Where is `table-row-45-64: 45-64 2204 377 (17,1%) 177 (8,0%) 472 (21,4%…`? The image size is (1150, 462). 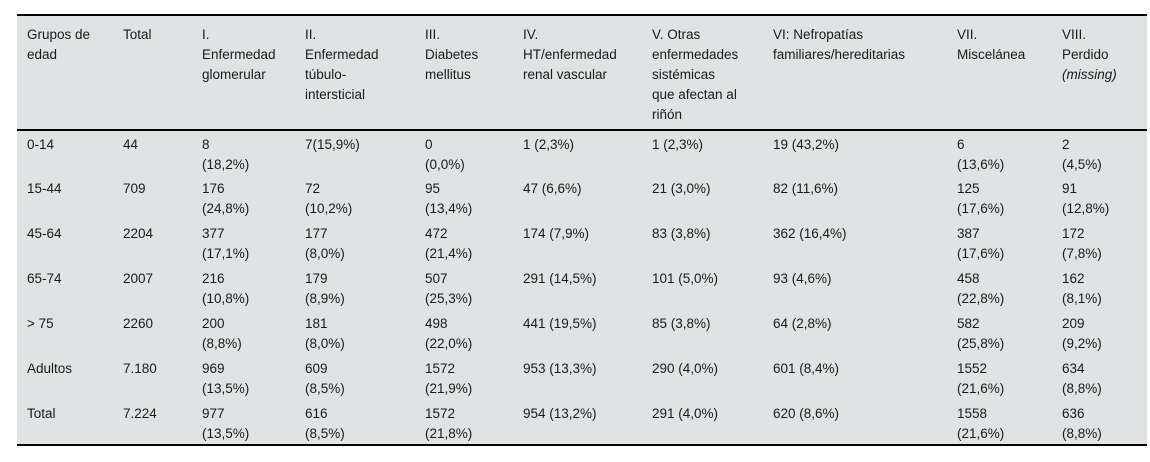 table-row-45-64: 45-64 2204 377 (17,1%) 177 (8,0%) 472 (21,4%… is located at coordinates (582, 242).